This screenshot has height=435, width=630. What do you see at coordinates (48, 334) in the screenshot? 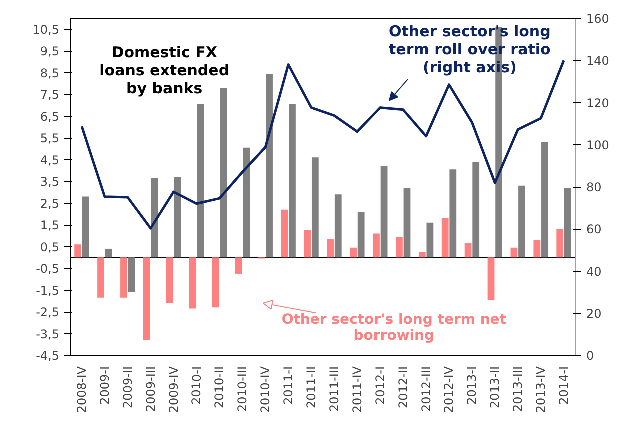
I see `y-tick-label: -3,5` at bounding box center [48, 334].